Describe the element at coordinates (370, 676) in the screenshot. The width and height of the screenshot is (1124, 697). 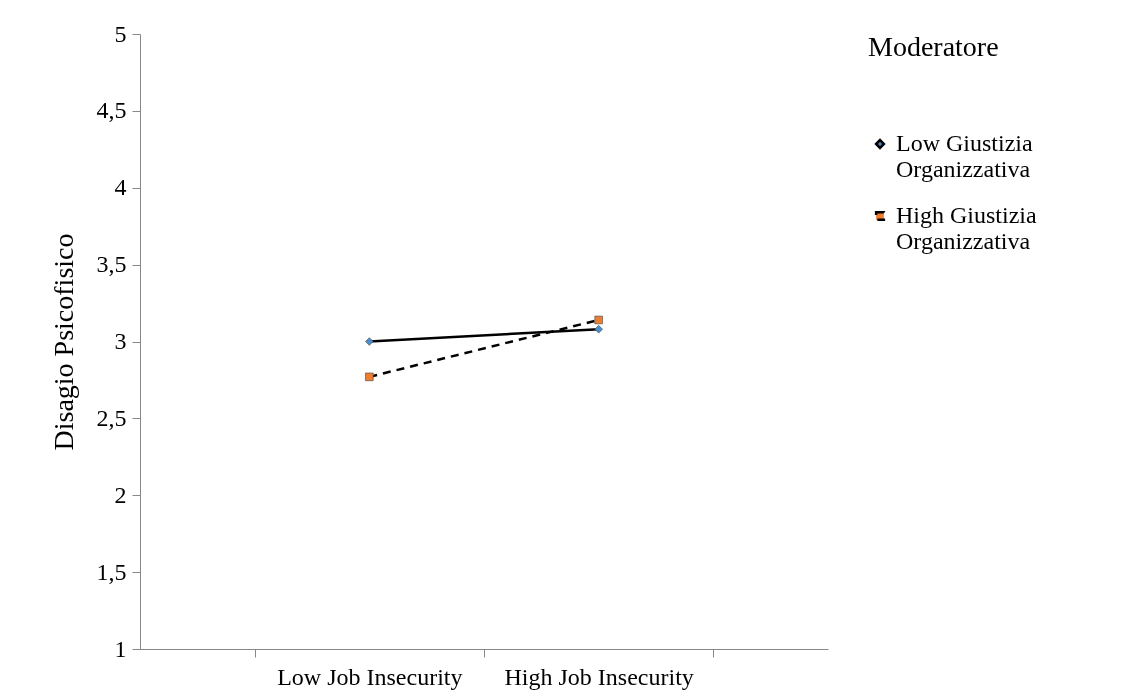
I see `x-tick-label: Low Job Insecurity` at that location.